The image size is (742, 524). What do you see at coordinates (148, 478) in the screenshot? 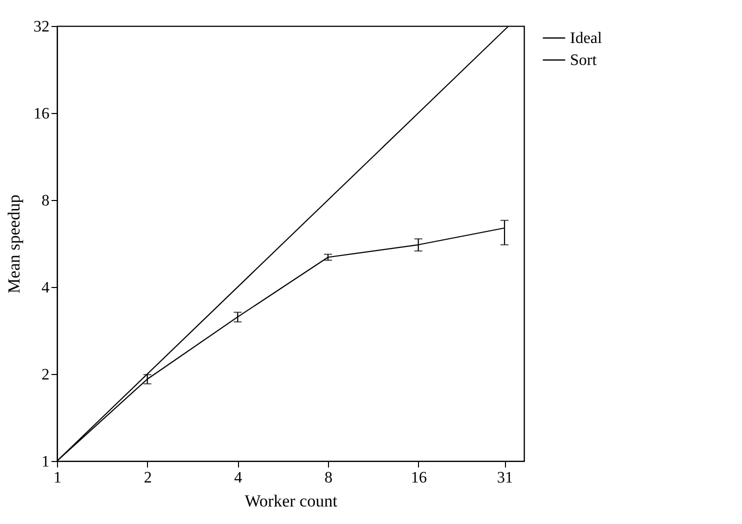
I see `x-tick-label: 2` at bounding box center [148, 478].